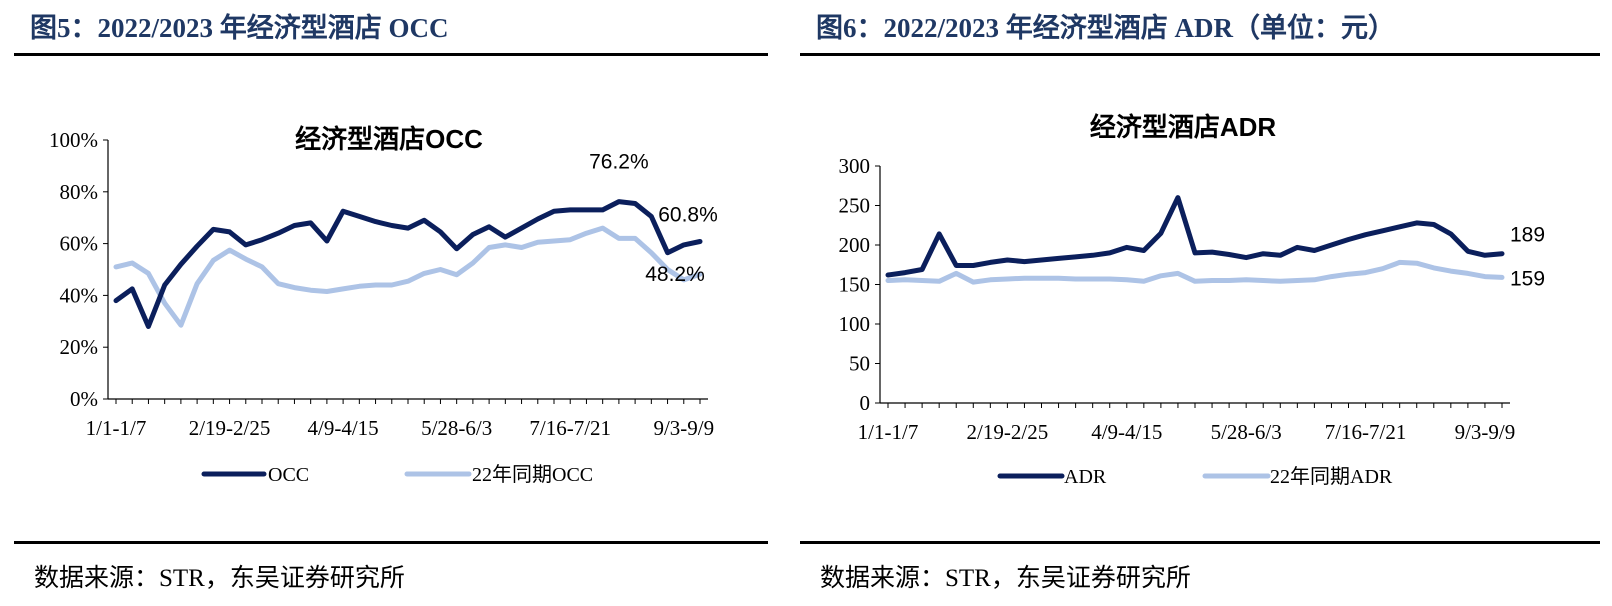 The height and width of the screenshot is (606, 1612). Describe the element at coordinates (532, 474) in the screenshot. I see `legend-label: 22年同期OCC` at that location.